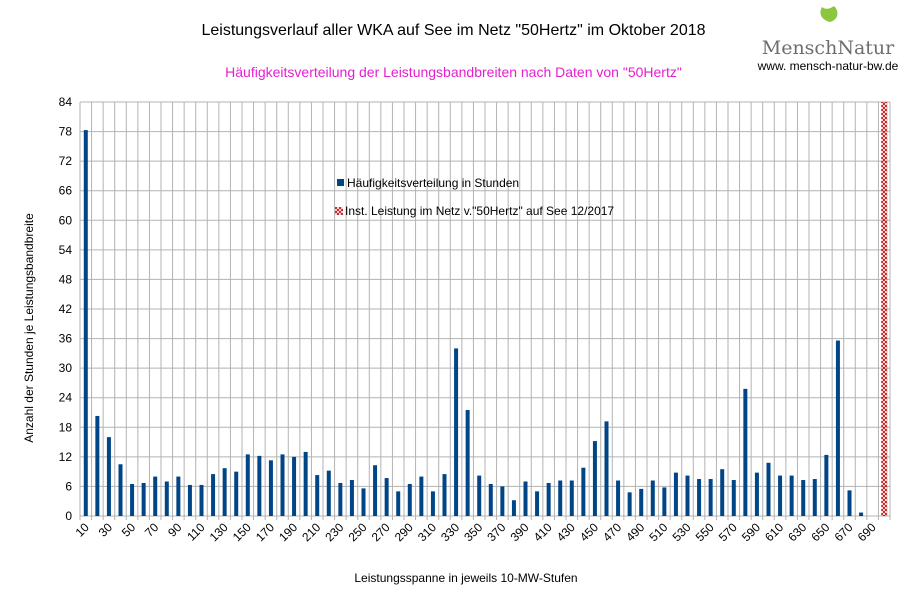 The image size is (907, 605). What do you see at coordinates (543, 532) in the screenshot?
I see `x-tick-label: 410` at bounding box center [543, 532].